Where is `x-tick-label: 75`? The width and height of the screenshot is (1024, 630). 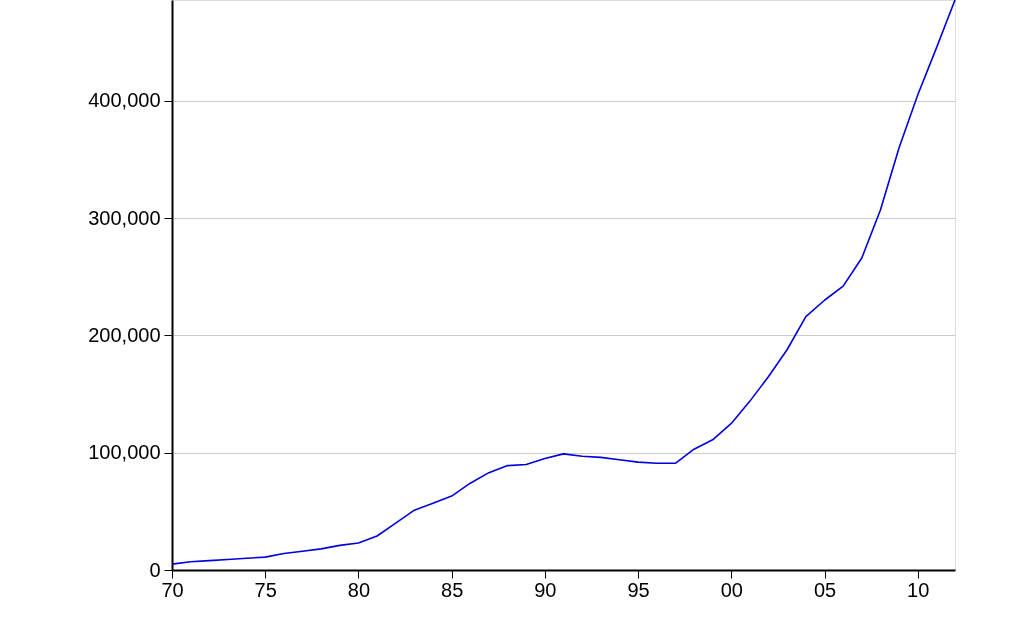
x-tick-label: 75 is located at coordinates (265, 589).